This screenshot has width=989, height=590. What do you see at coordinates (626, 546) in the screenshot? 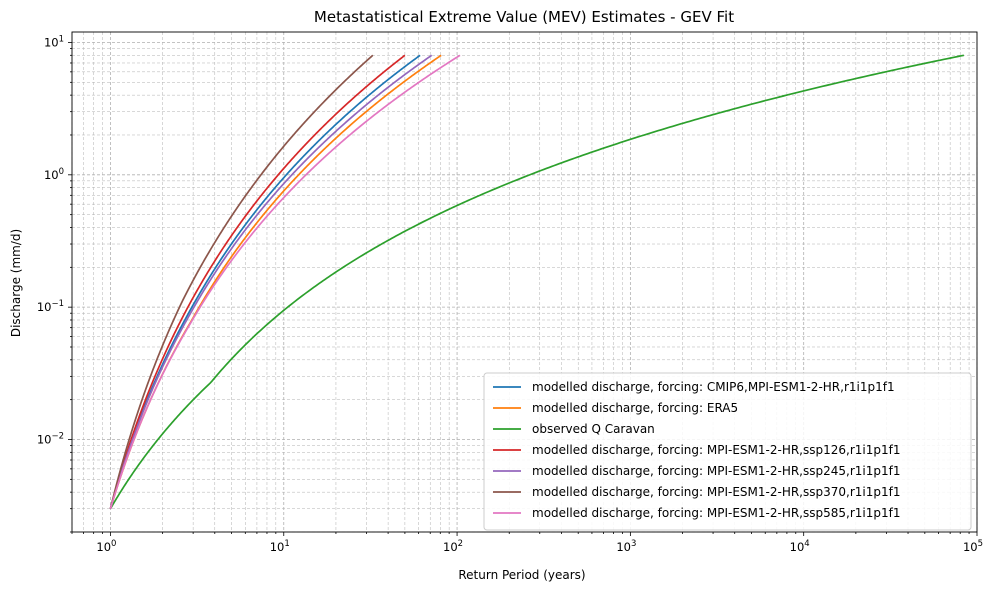
I see `x-tick-label: 103` at bounding box center [626, 546].